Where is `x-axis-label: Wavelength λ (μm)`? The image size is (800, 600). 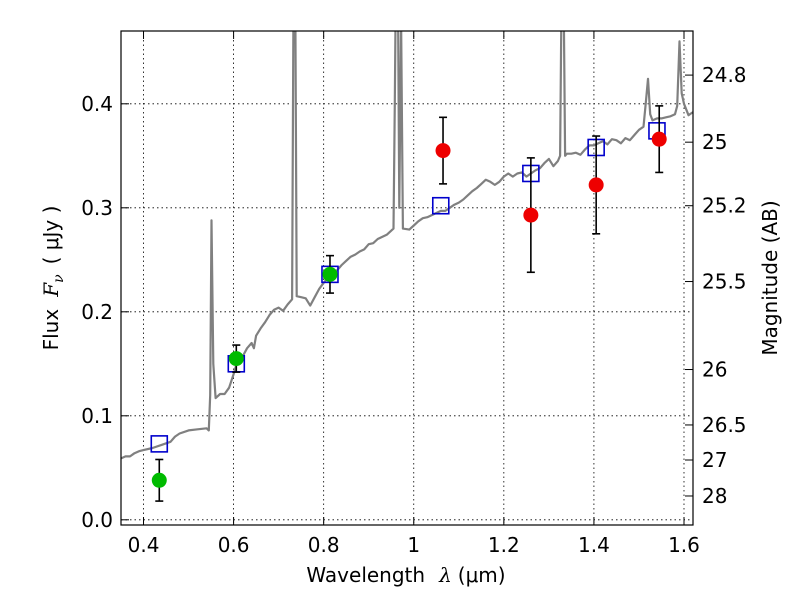 x-axis-label: Wavelength λ (μm) is located at coordinates (405, 575).